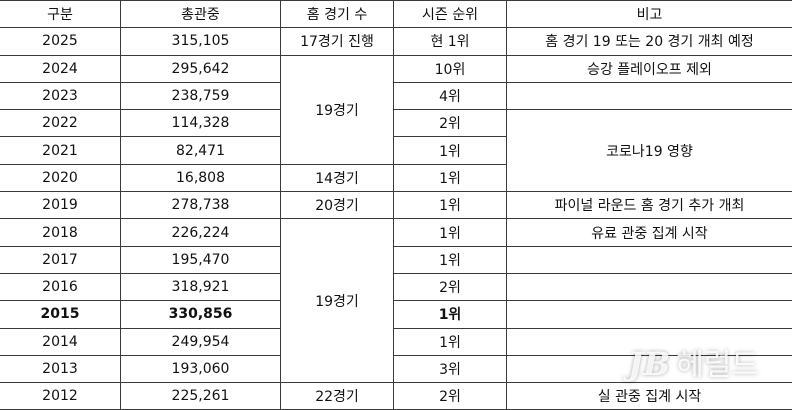 The image size is (792, 410). I want to click on table-row: 2014 249,954 1위, so click(396, 341).